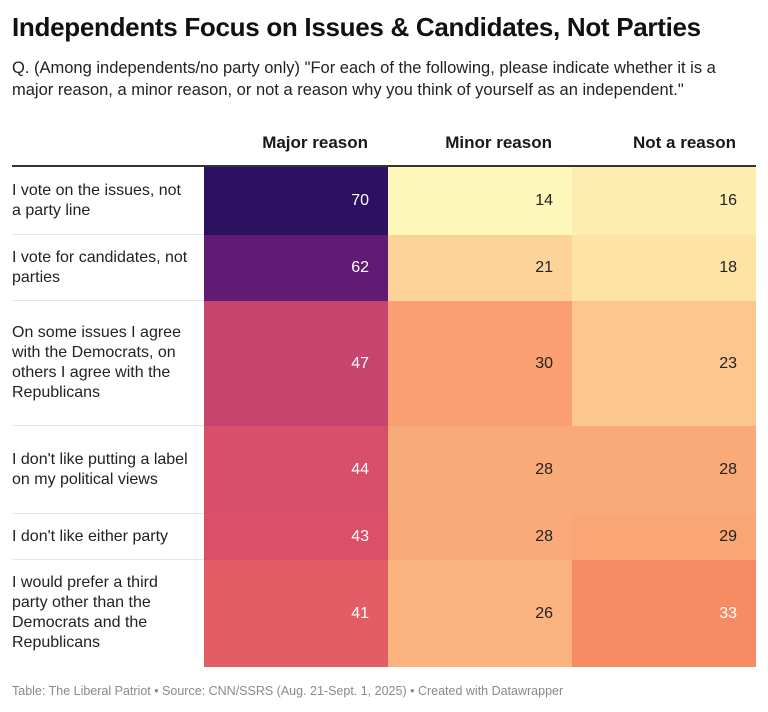  Describe the element at coordinates (480, 613) in the screenshot. I see `heatmap-cell: 26` at that location.